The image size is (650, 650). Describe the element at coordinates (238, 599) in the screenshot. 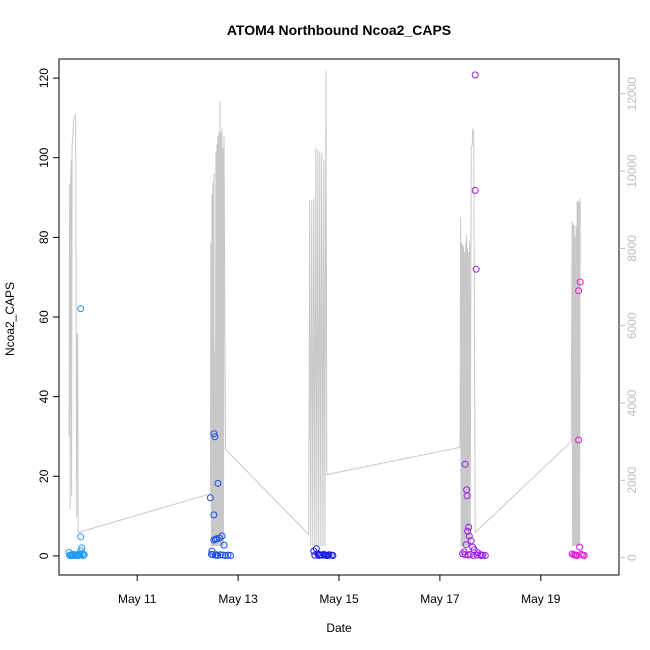

I see `x-tick-label-1: May 13` at that location.